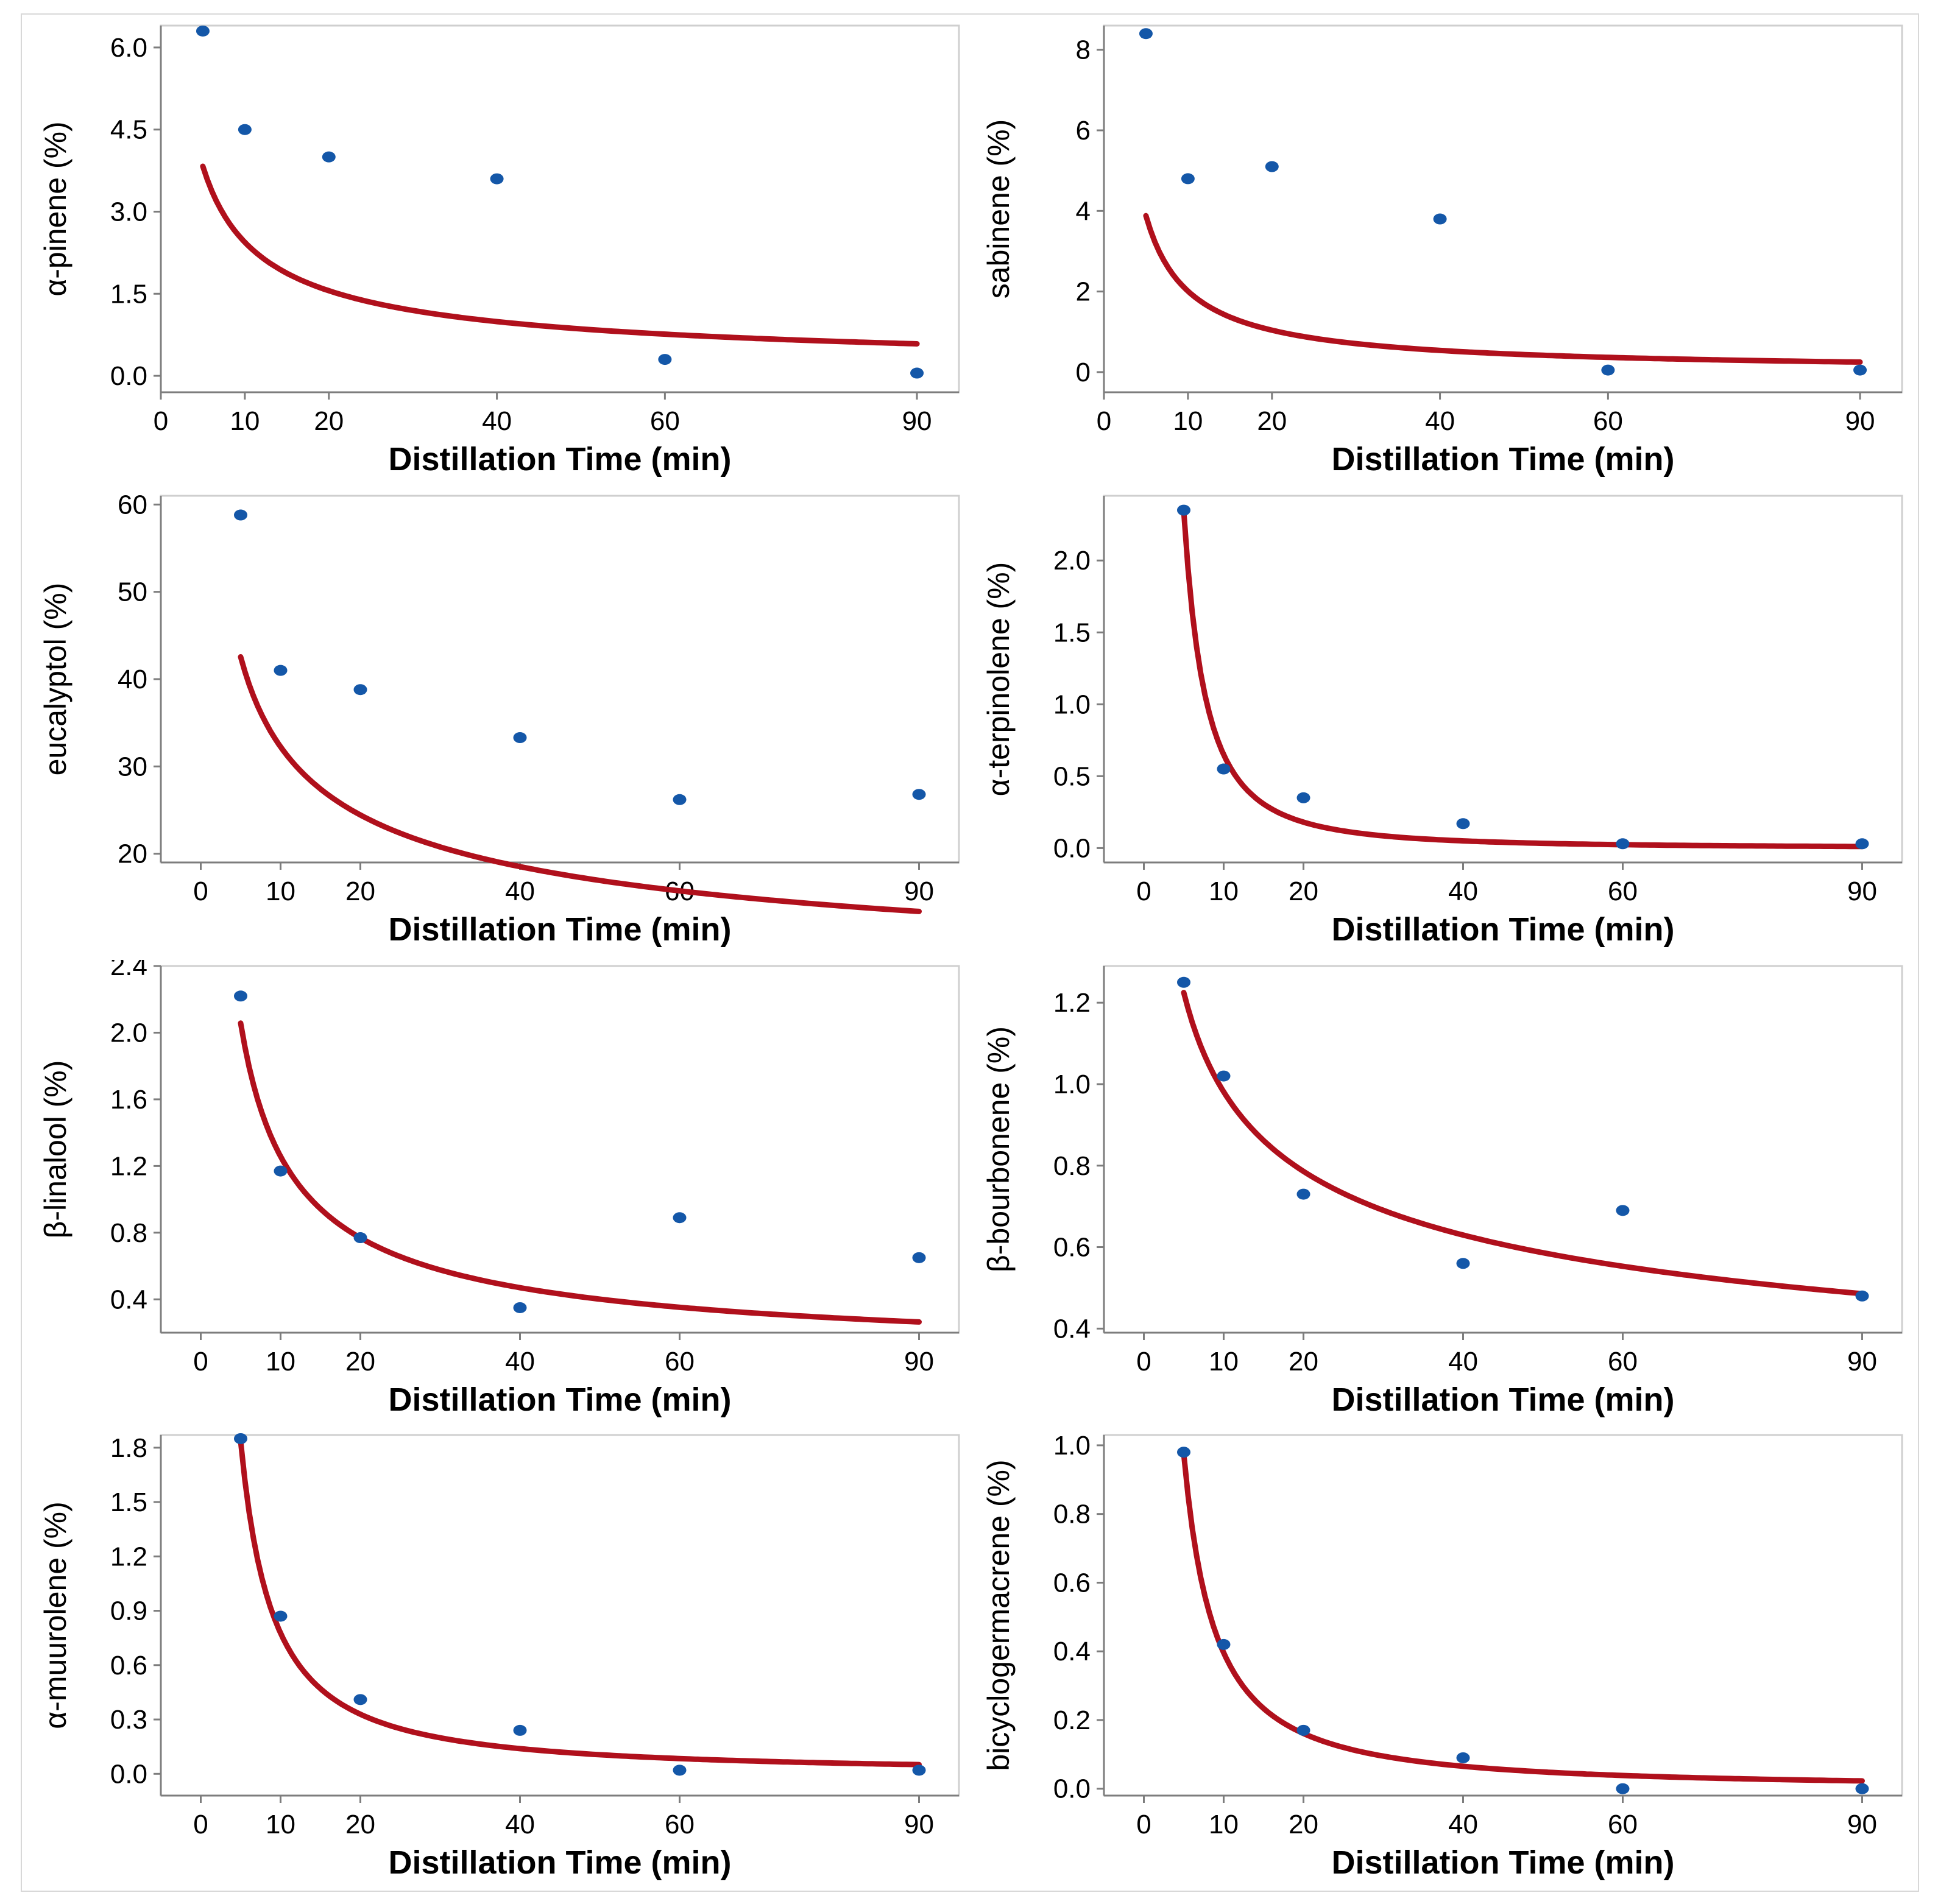  I want to click on y-tick-label: 2.0, so click(1072, 561).